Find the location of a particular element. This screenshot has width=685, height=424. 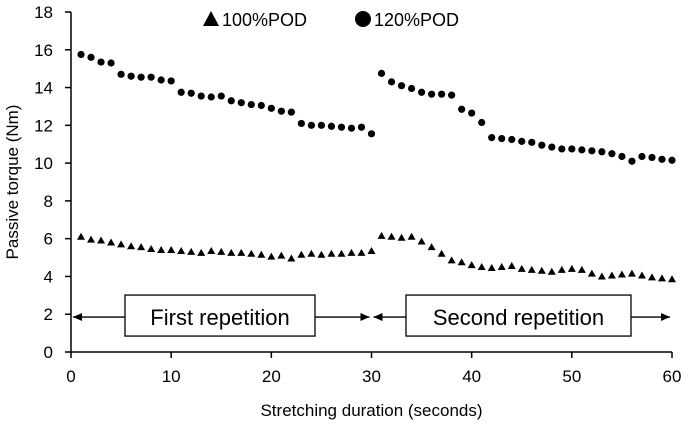

phase-label: First repetition is located at coordinates (219, 317).